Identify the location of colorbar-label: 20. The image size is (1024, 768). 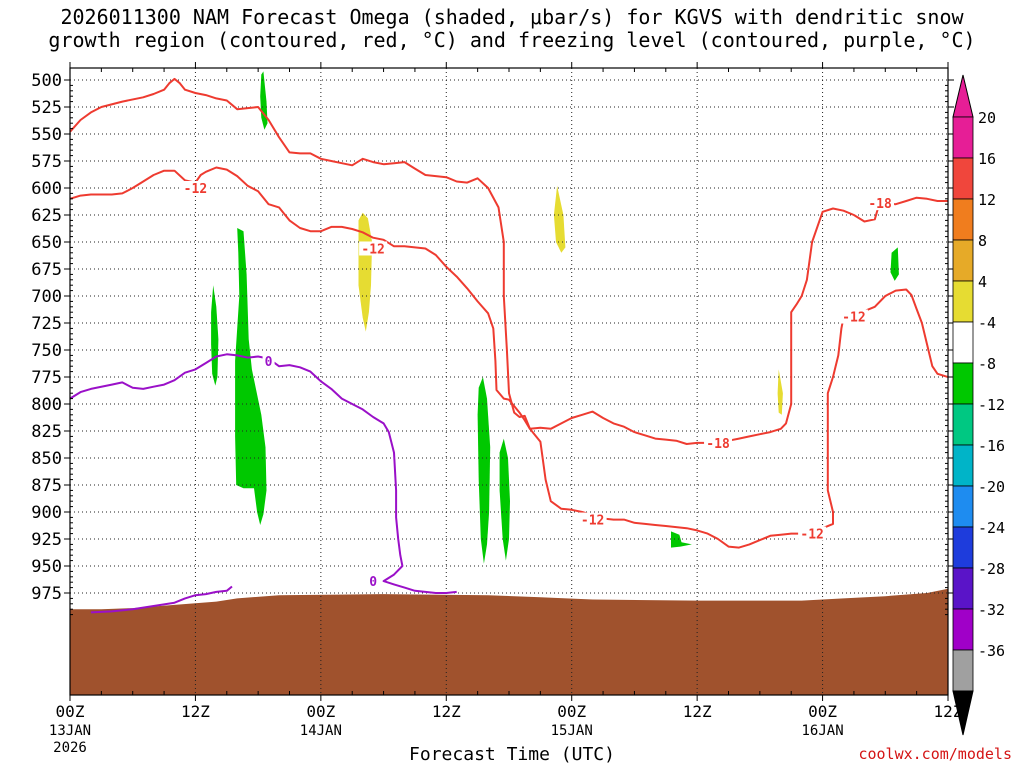
(987, 118).